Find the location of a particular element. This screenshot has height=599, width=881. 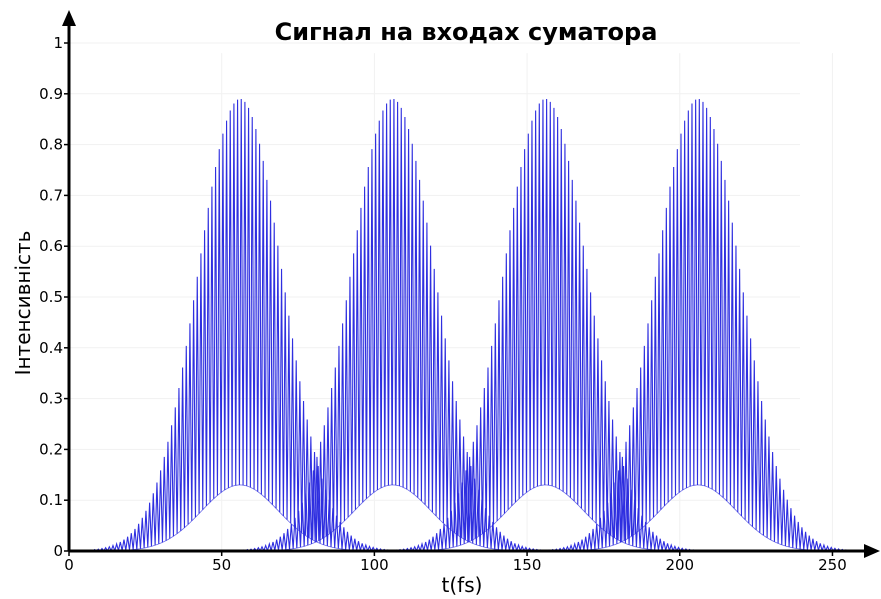

series-floor-line is located at coordinates (692, 518).